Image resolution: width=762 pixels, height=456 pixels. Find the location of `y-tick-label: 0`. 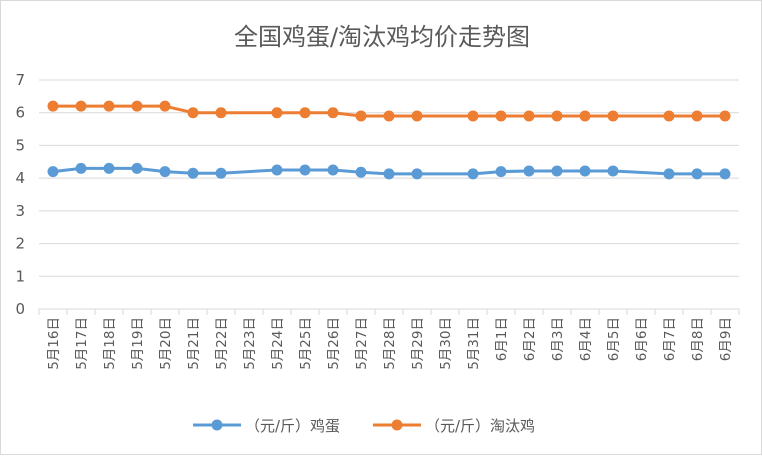

y-tick-label: 0 is located at coordinates (20, 309).